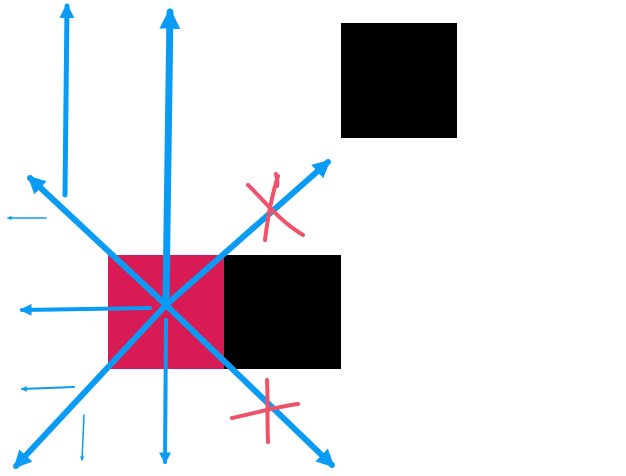  I want to click on arrow-down, so click(165, 391).